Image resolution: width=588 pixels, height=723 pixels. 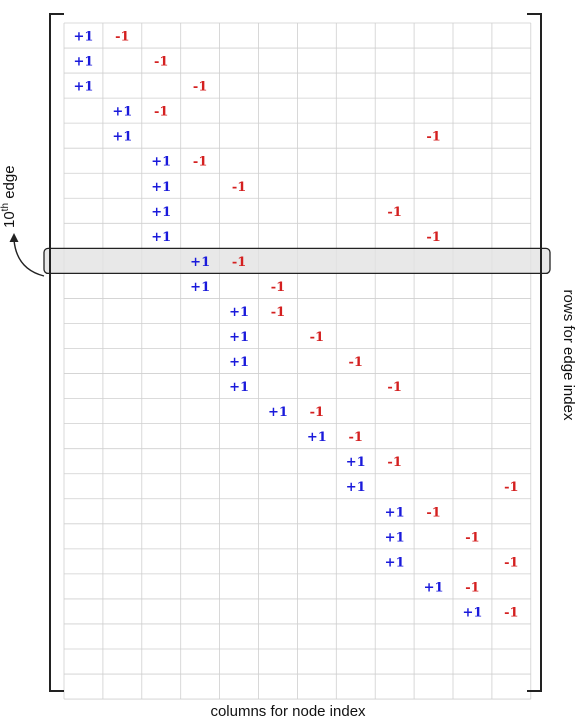 I want to click on arrowhead-icon, so click(x=14, y=237).